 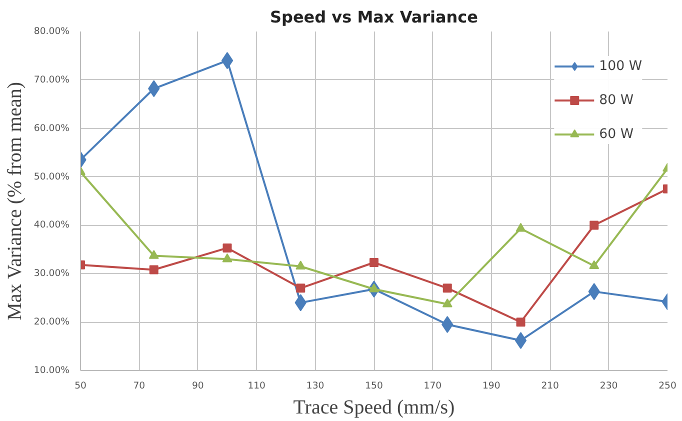 What do you see at coordinates (616, 134) in the screenshot?
I see `legend-label: 60 W` at bounding box center [616, 134].